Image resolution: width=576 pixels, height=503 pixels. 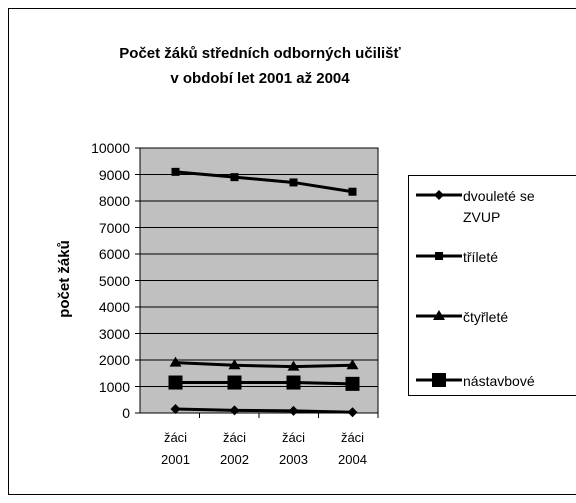 I want to click on x-tick-label: žáci 2003, so click(x=293, y=448).